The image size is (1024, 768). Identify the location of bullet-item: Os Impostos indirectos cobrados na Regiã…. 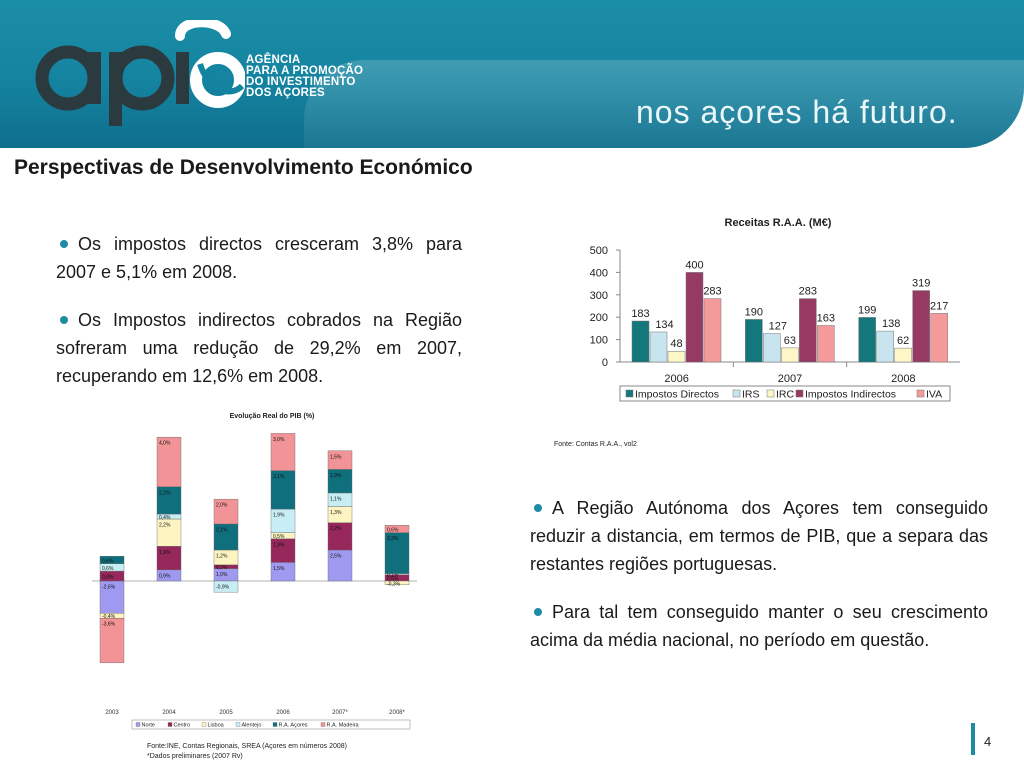
(259, 348).